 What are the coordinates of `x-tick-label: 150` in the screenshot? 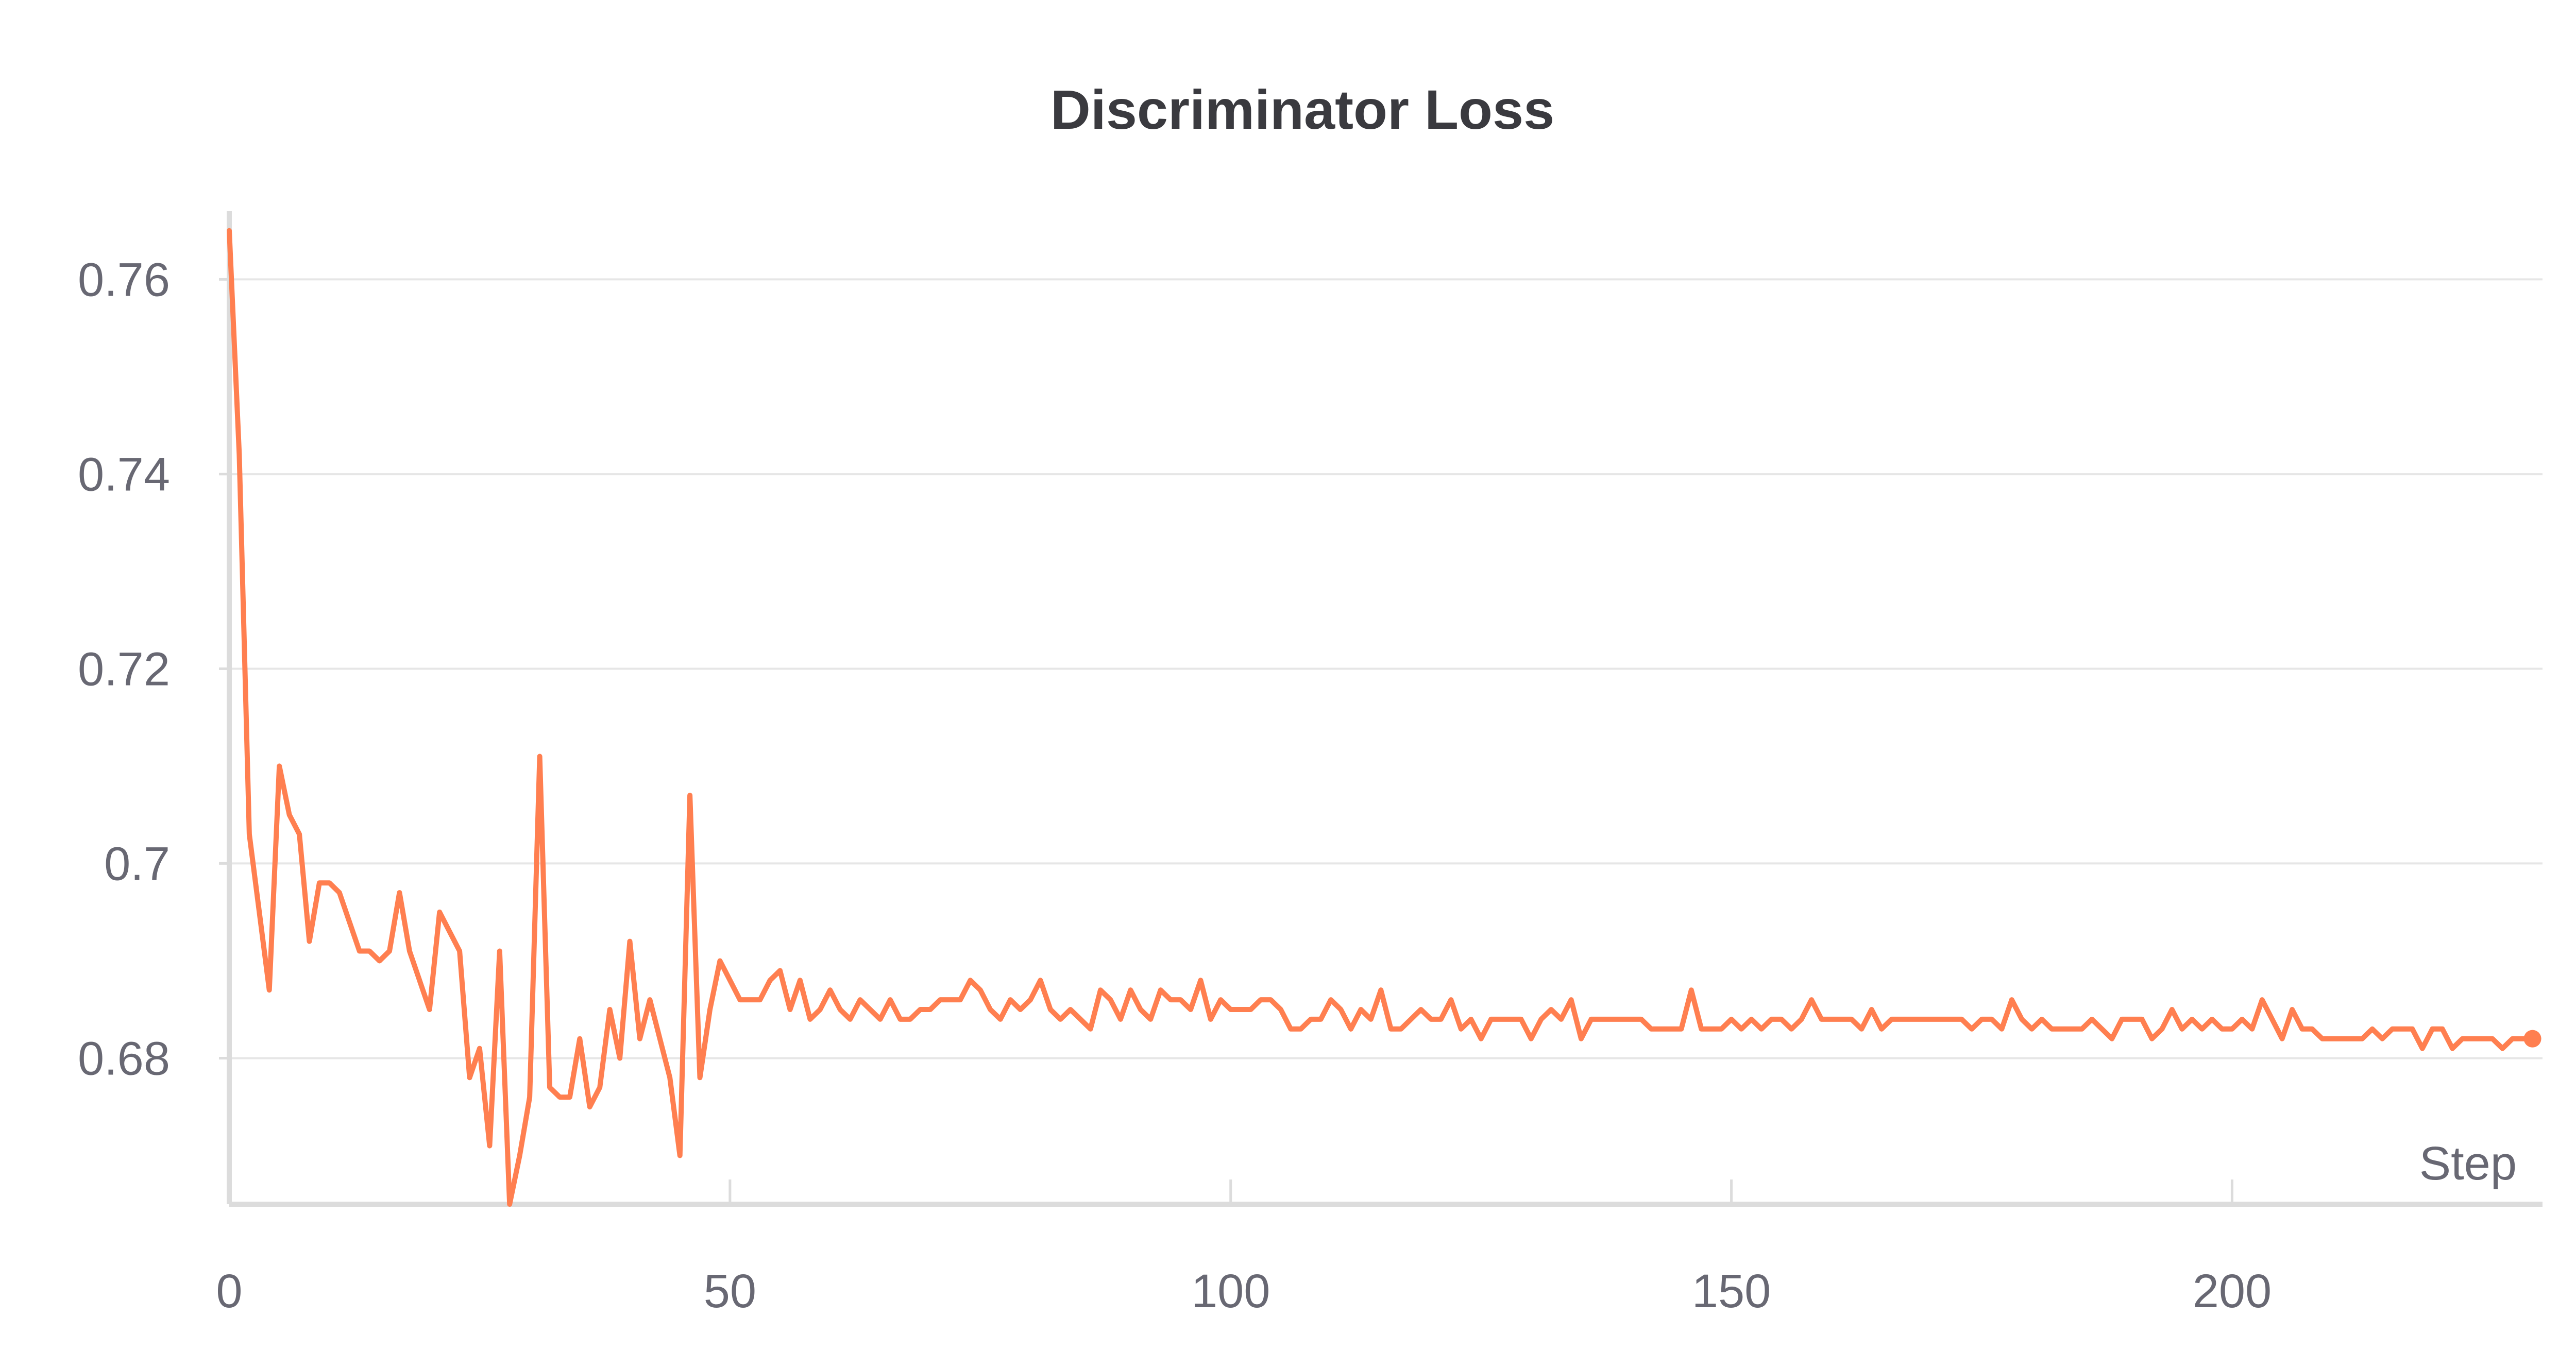 It's located at (1731, 1291).